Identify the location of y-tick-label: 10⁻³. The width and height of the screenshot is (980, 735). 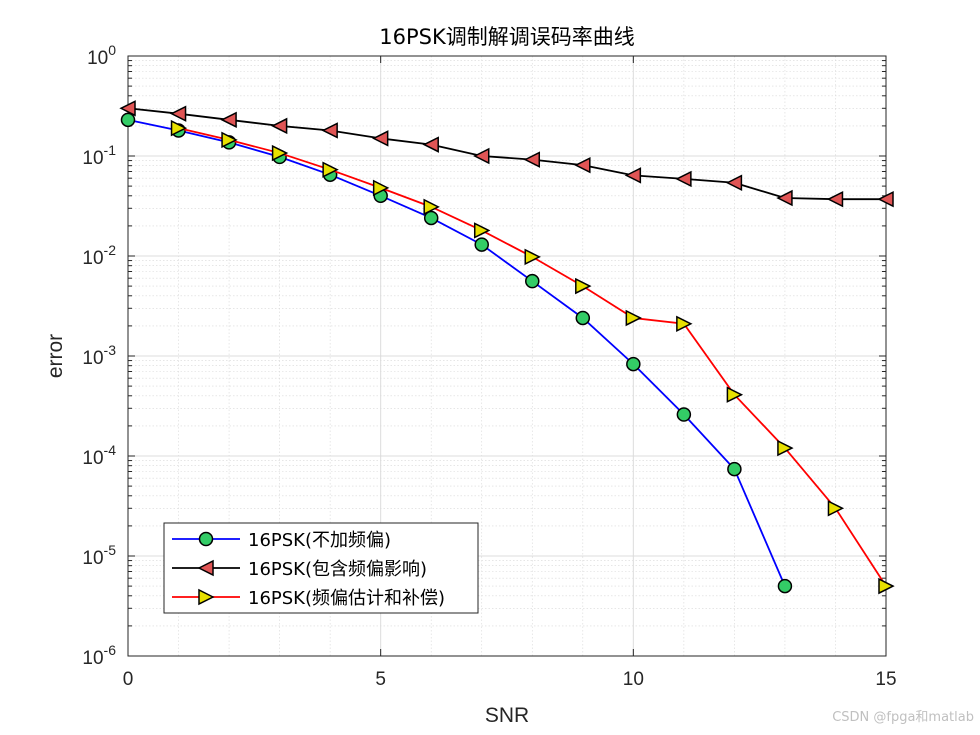
(99, 355).